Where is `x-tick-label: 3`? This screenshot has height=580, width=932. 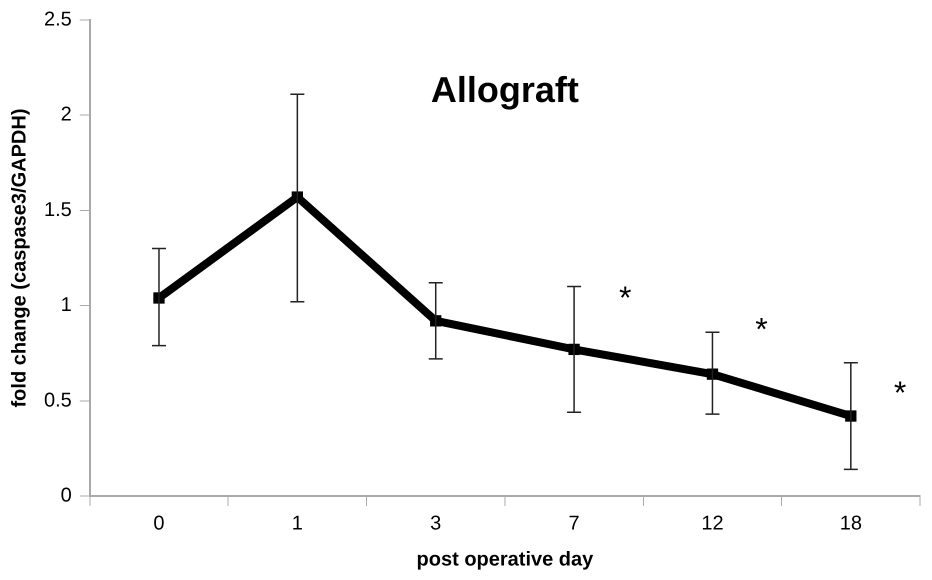
x-tick-label: 3 is located at coordinates (436, 523).